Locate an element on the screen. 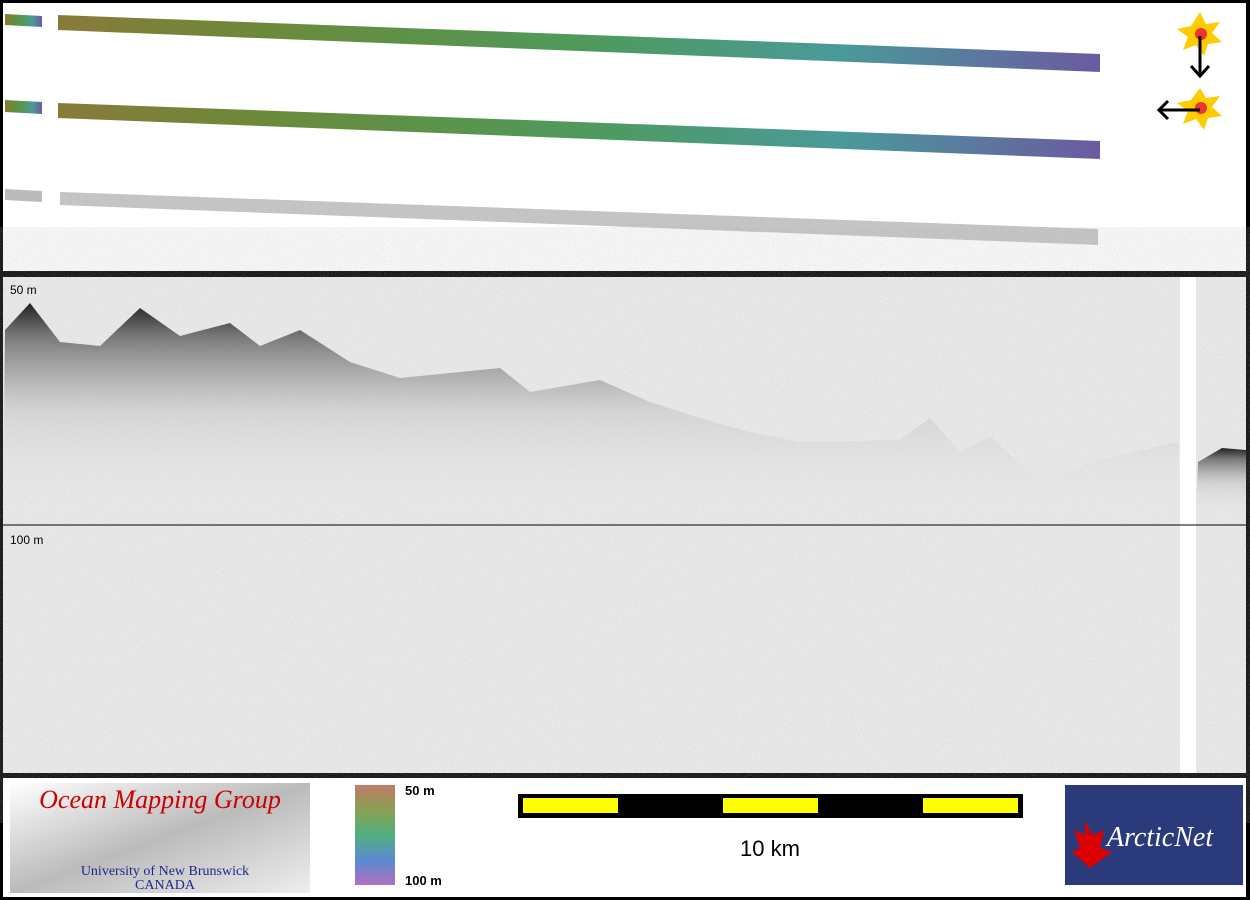 The height and width of the screenshot is (900, 1250). seafloor is located at coordinates (1221, 484).